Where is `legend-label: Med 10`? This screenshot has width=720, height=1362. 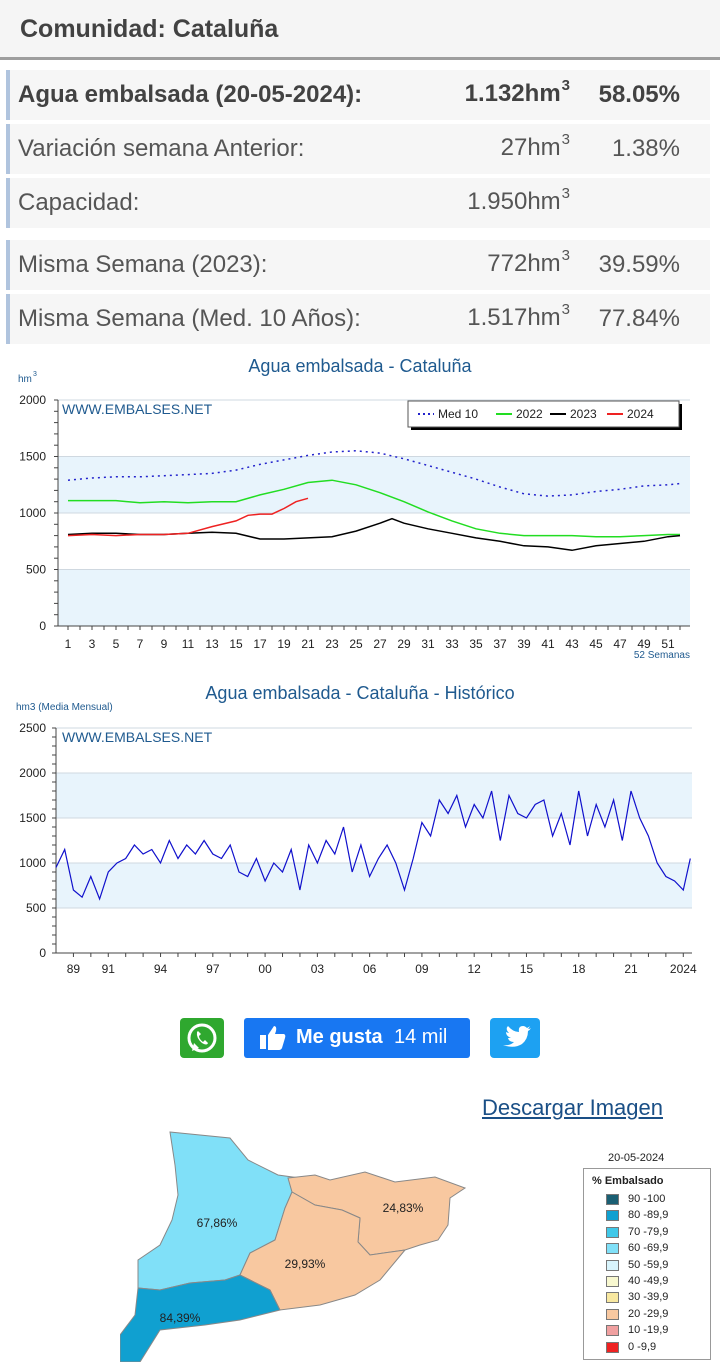
legend-label: Med 10 is located at coordinates (458, 414).